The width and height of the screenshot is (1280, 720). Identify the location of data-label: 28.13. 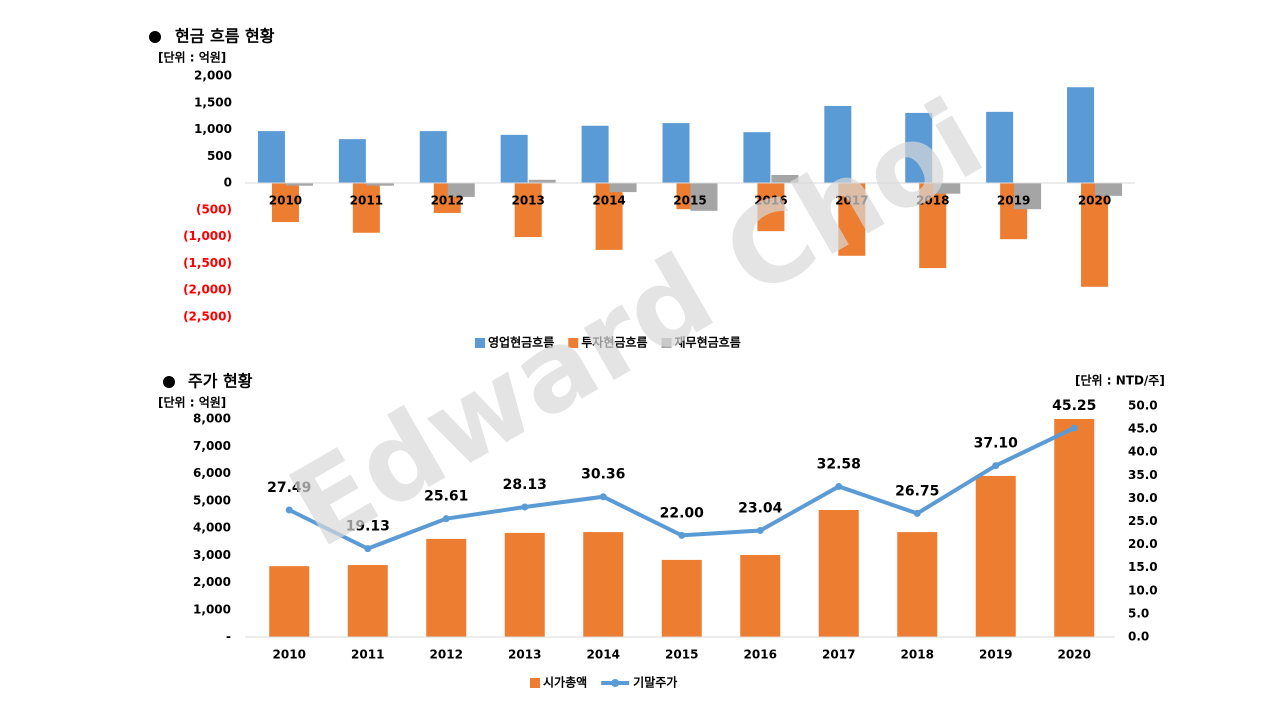
(525, 485).